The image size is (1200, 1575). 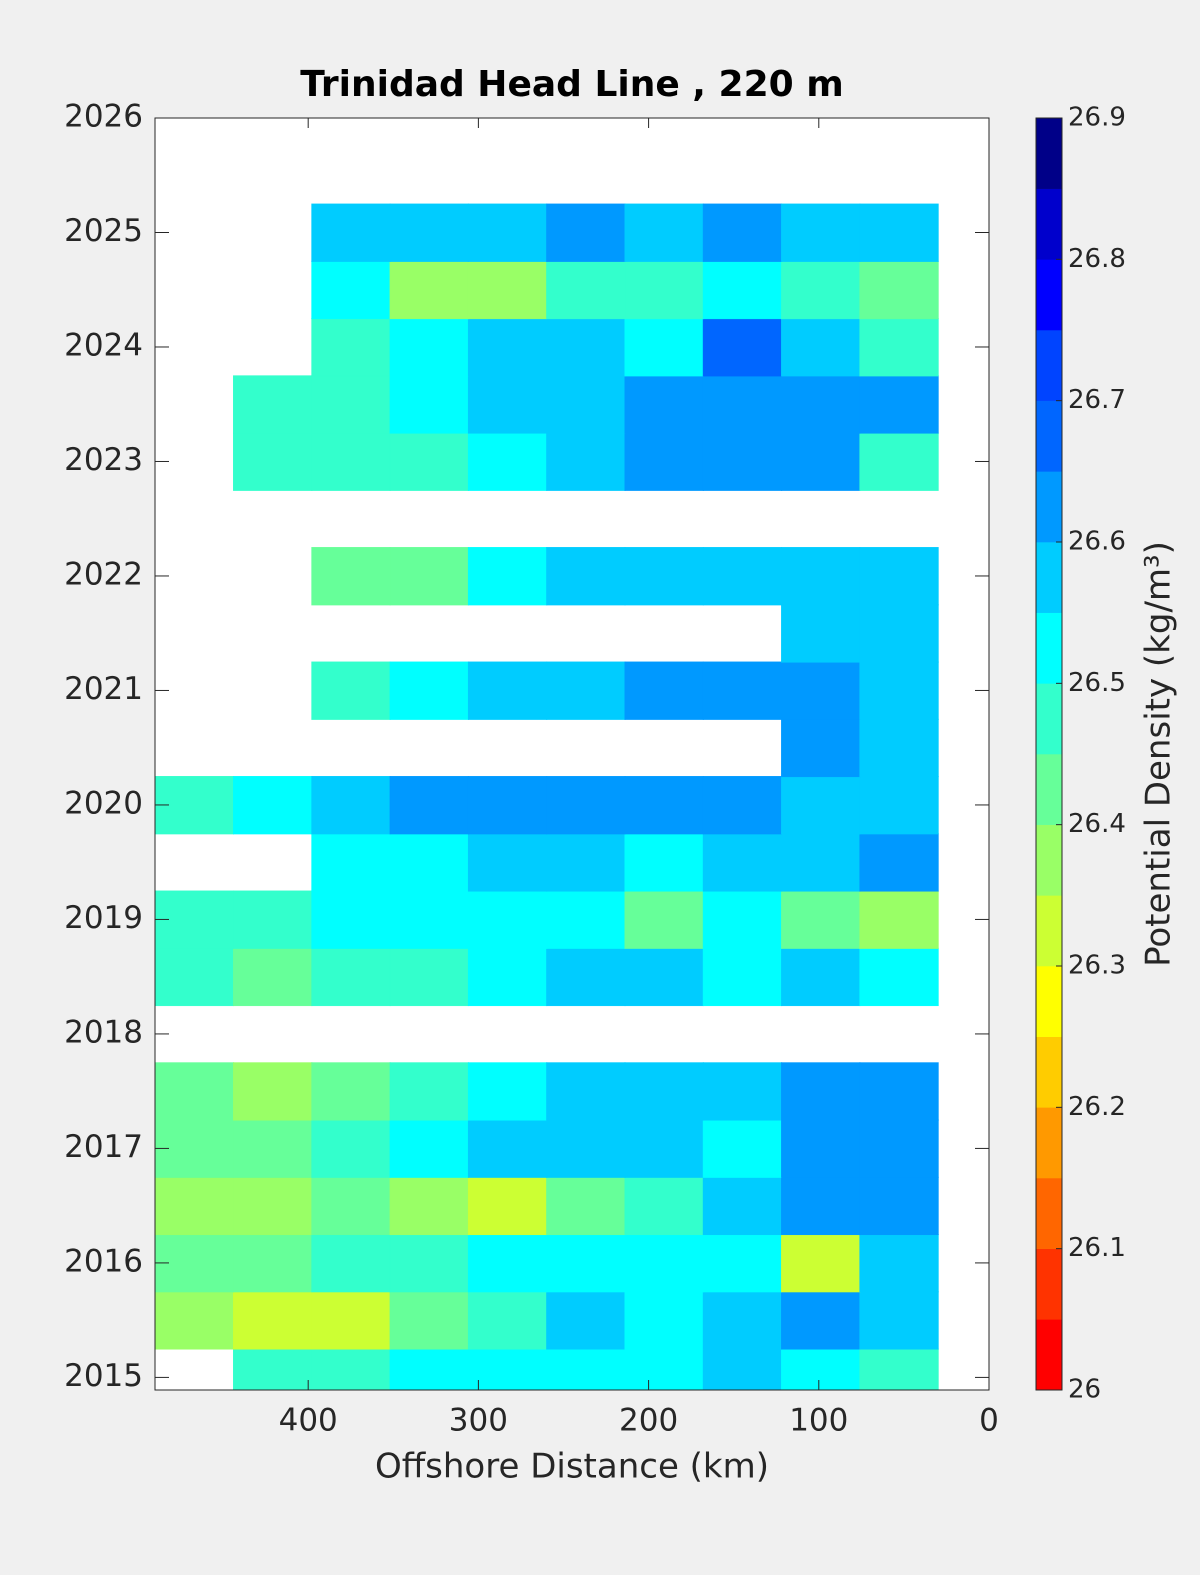 I want to click on x-tick-label: 200, so click(x=648, y=1421).